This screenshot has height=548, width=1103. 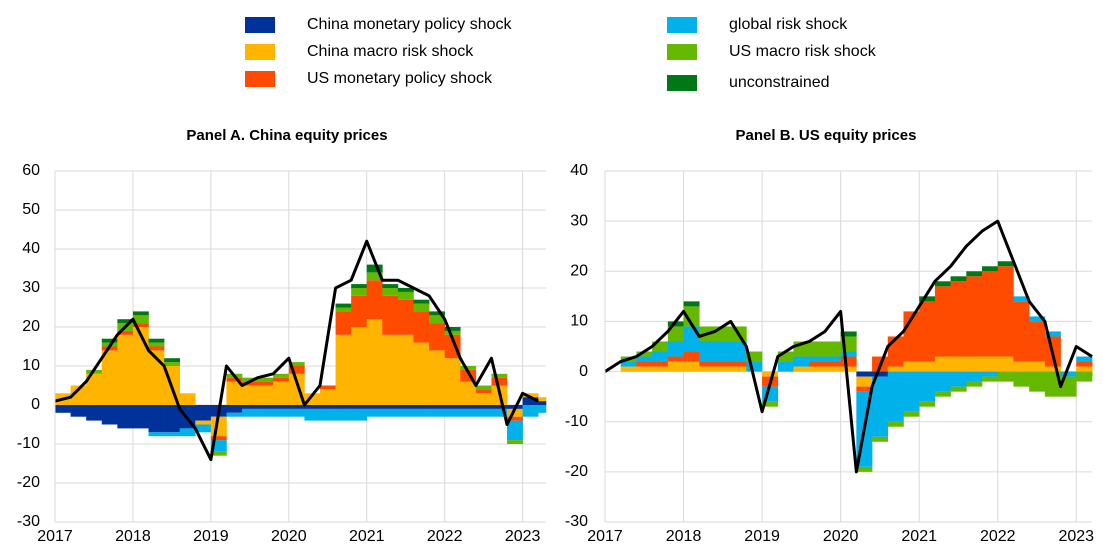 I want to click on y-tick-label: 50, so click(x=31, y=209).